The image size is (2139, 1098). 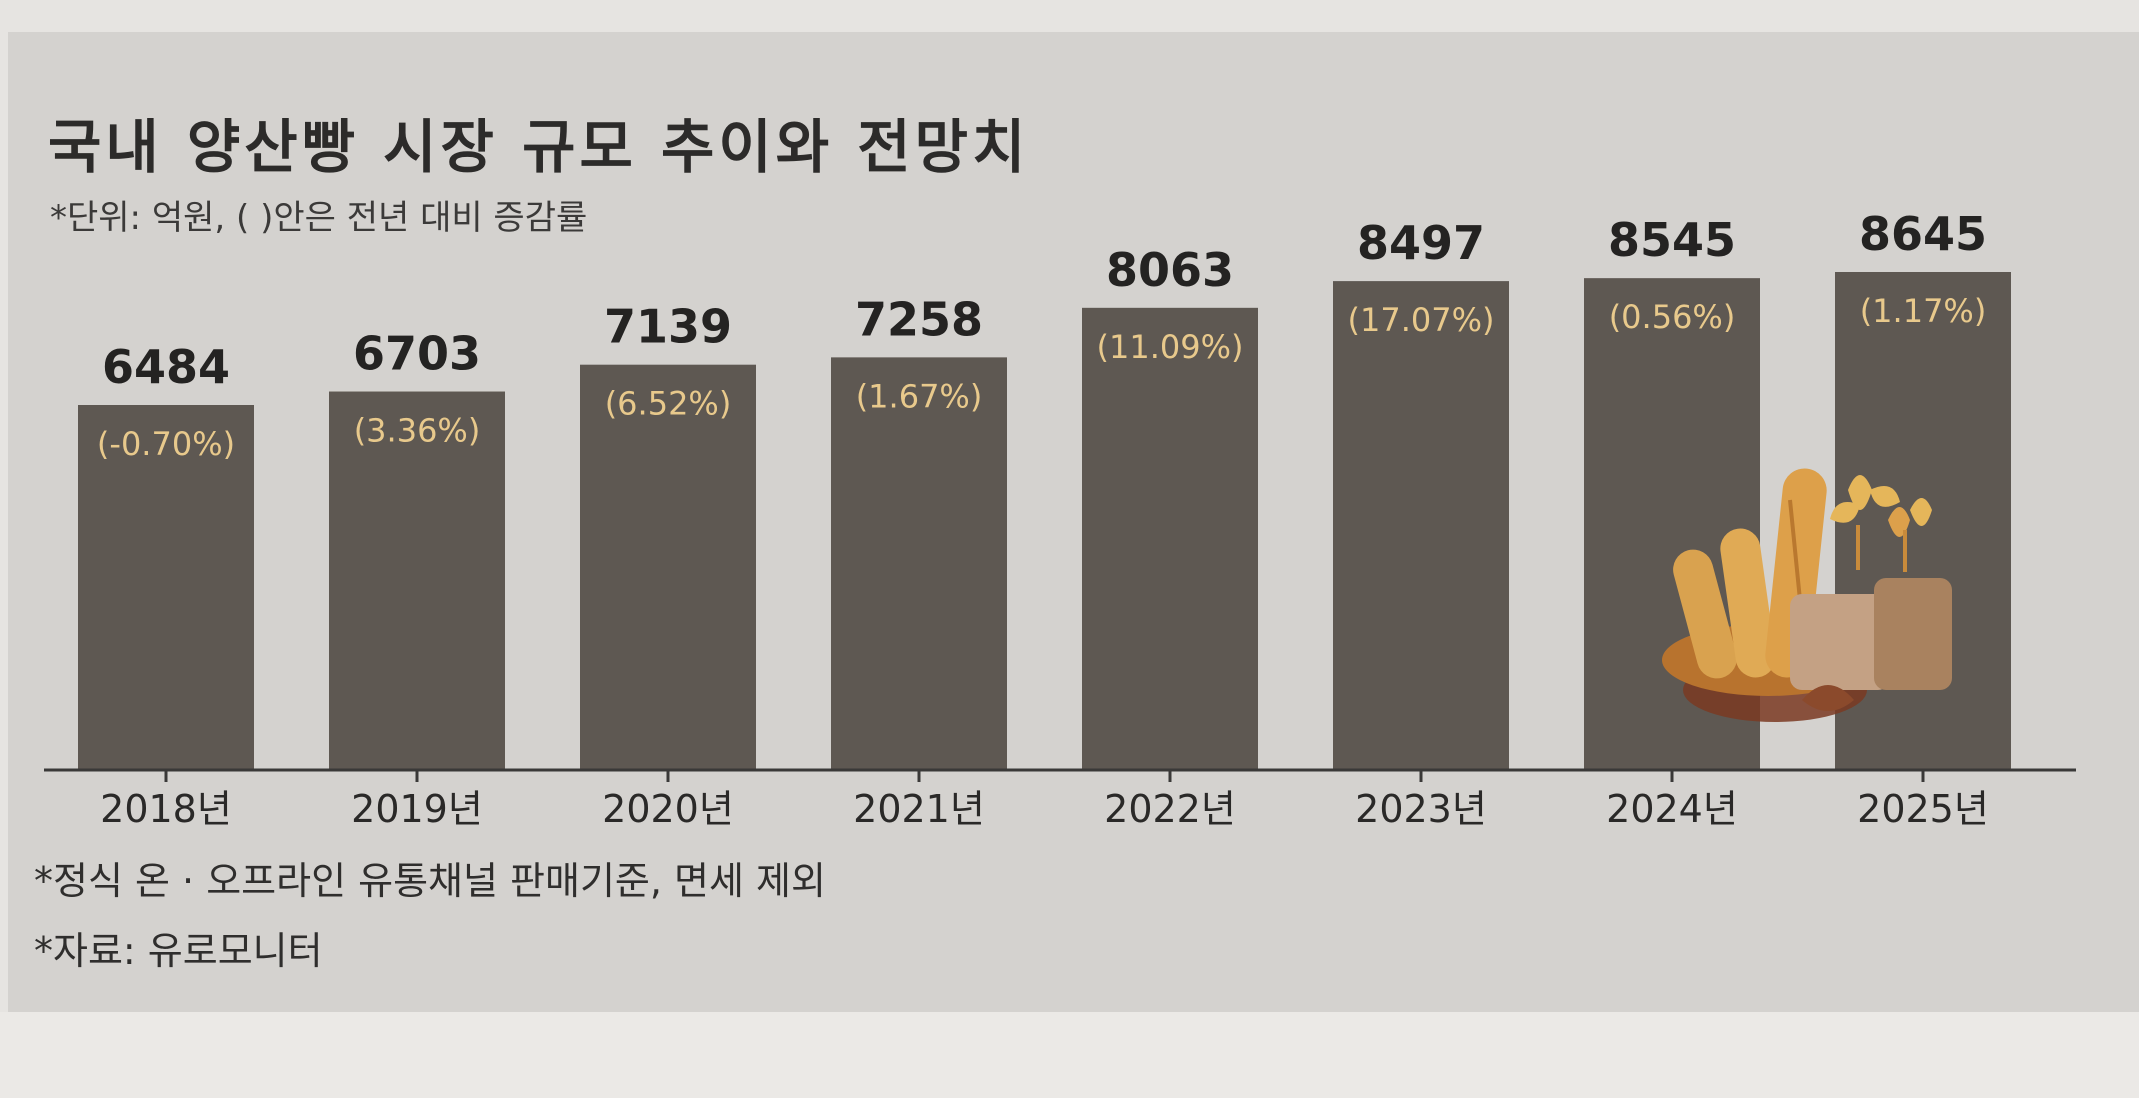 I want to click on change-label: (17.07%), so click(x=1421, y=320).